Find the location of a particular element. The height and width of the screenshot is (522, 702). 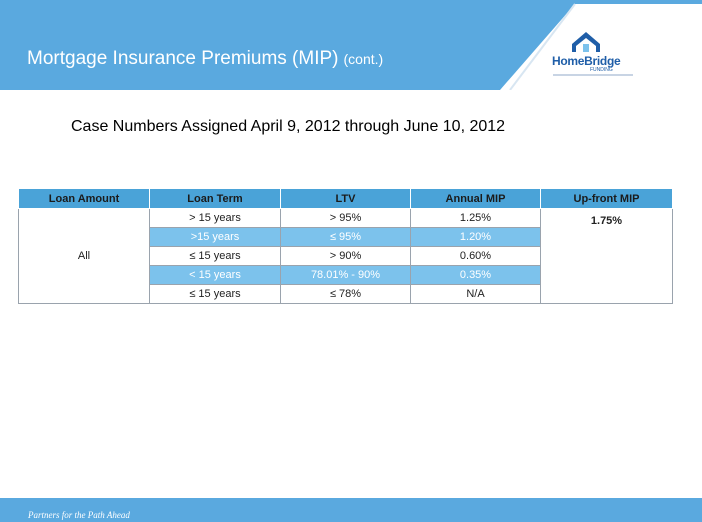

ltv-cell: ≤ 78% is located at coordinates (345, 294).